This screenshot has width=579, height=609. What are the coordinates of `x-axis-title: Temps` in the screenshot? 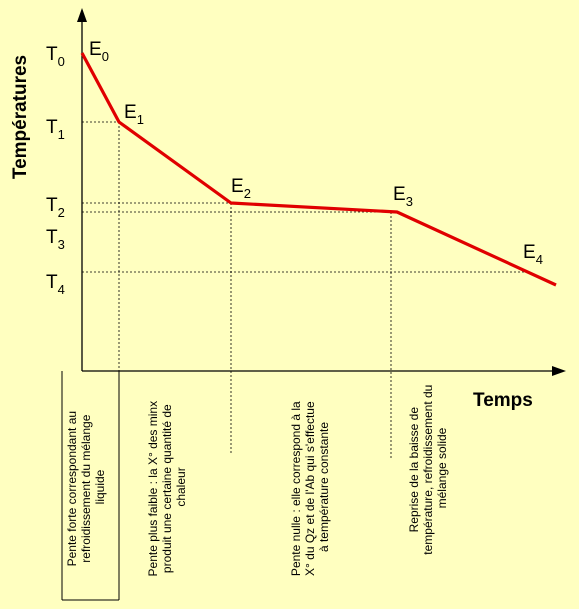 It's located at (503, 400).